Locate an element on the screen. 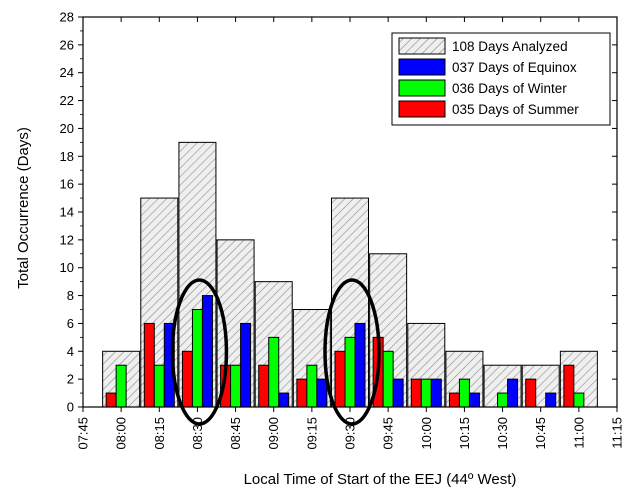 Image resolution: width=627 pixels, height=490 pixels. y-tick-label: 18 is located at coordinates (67, 156).